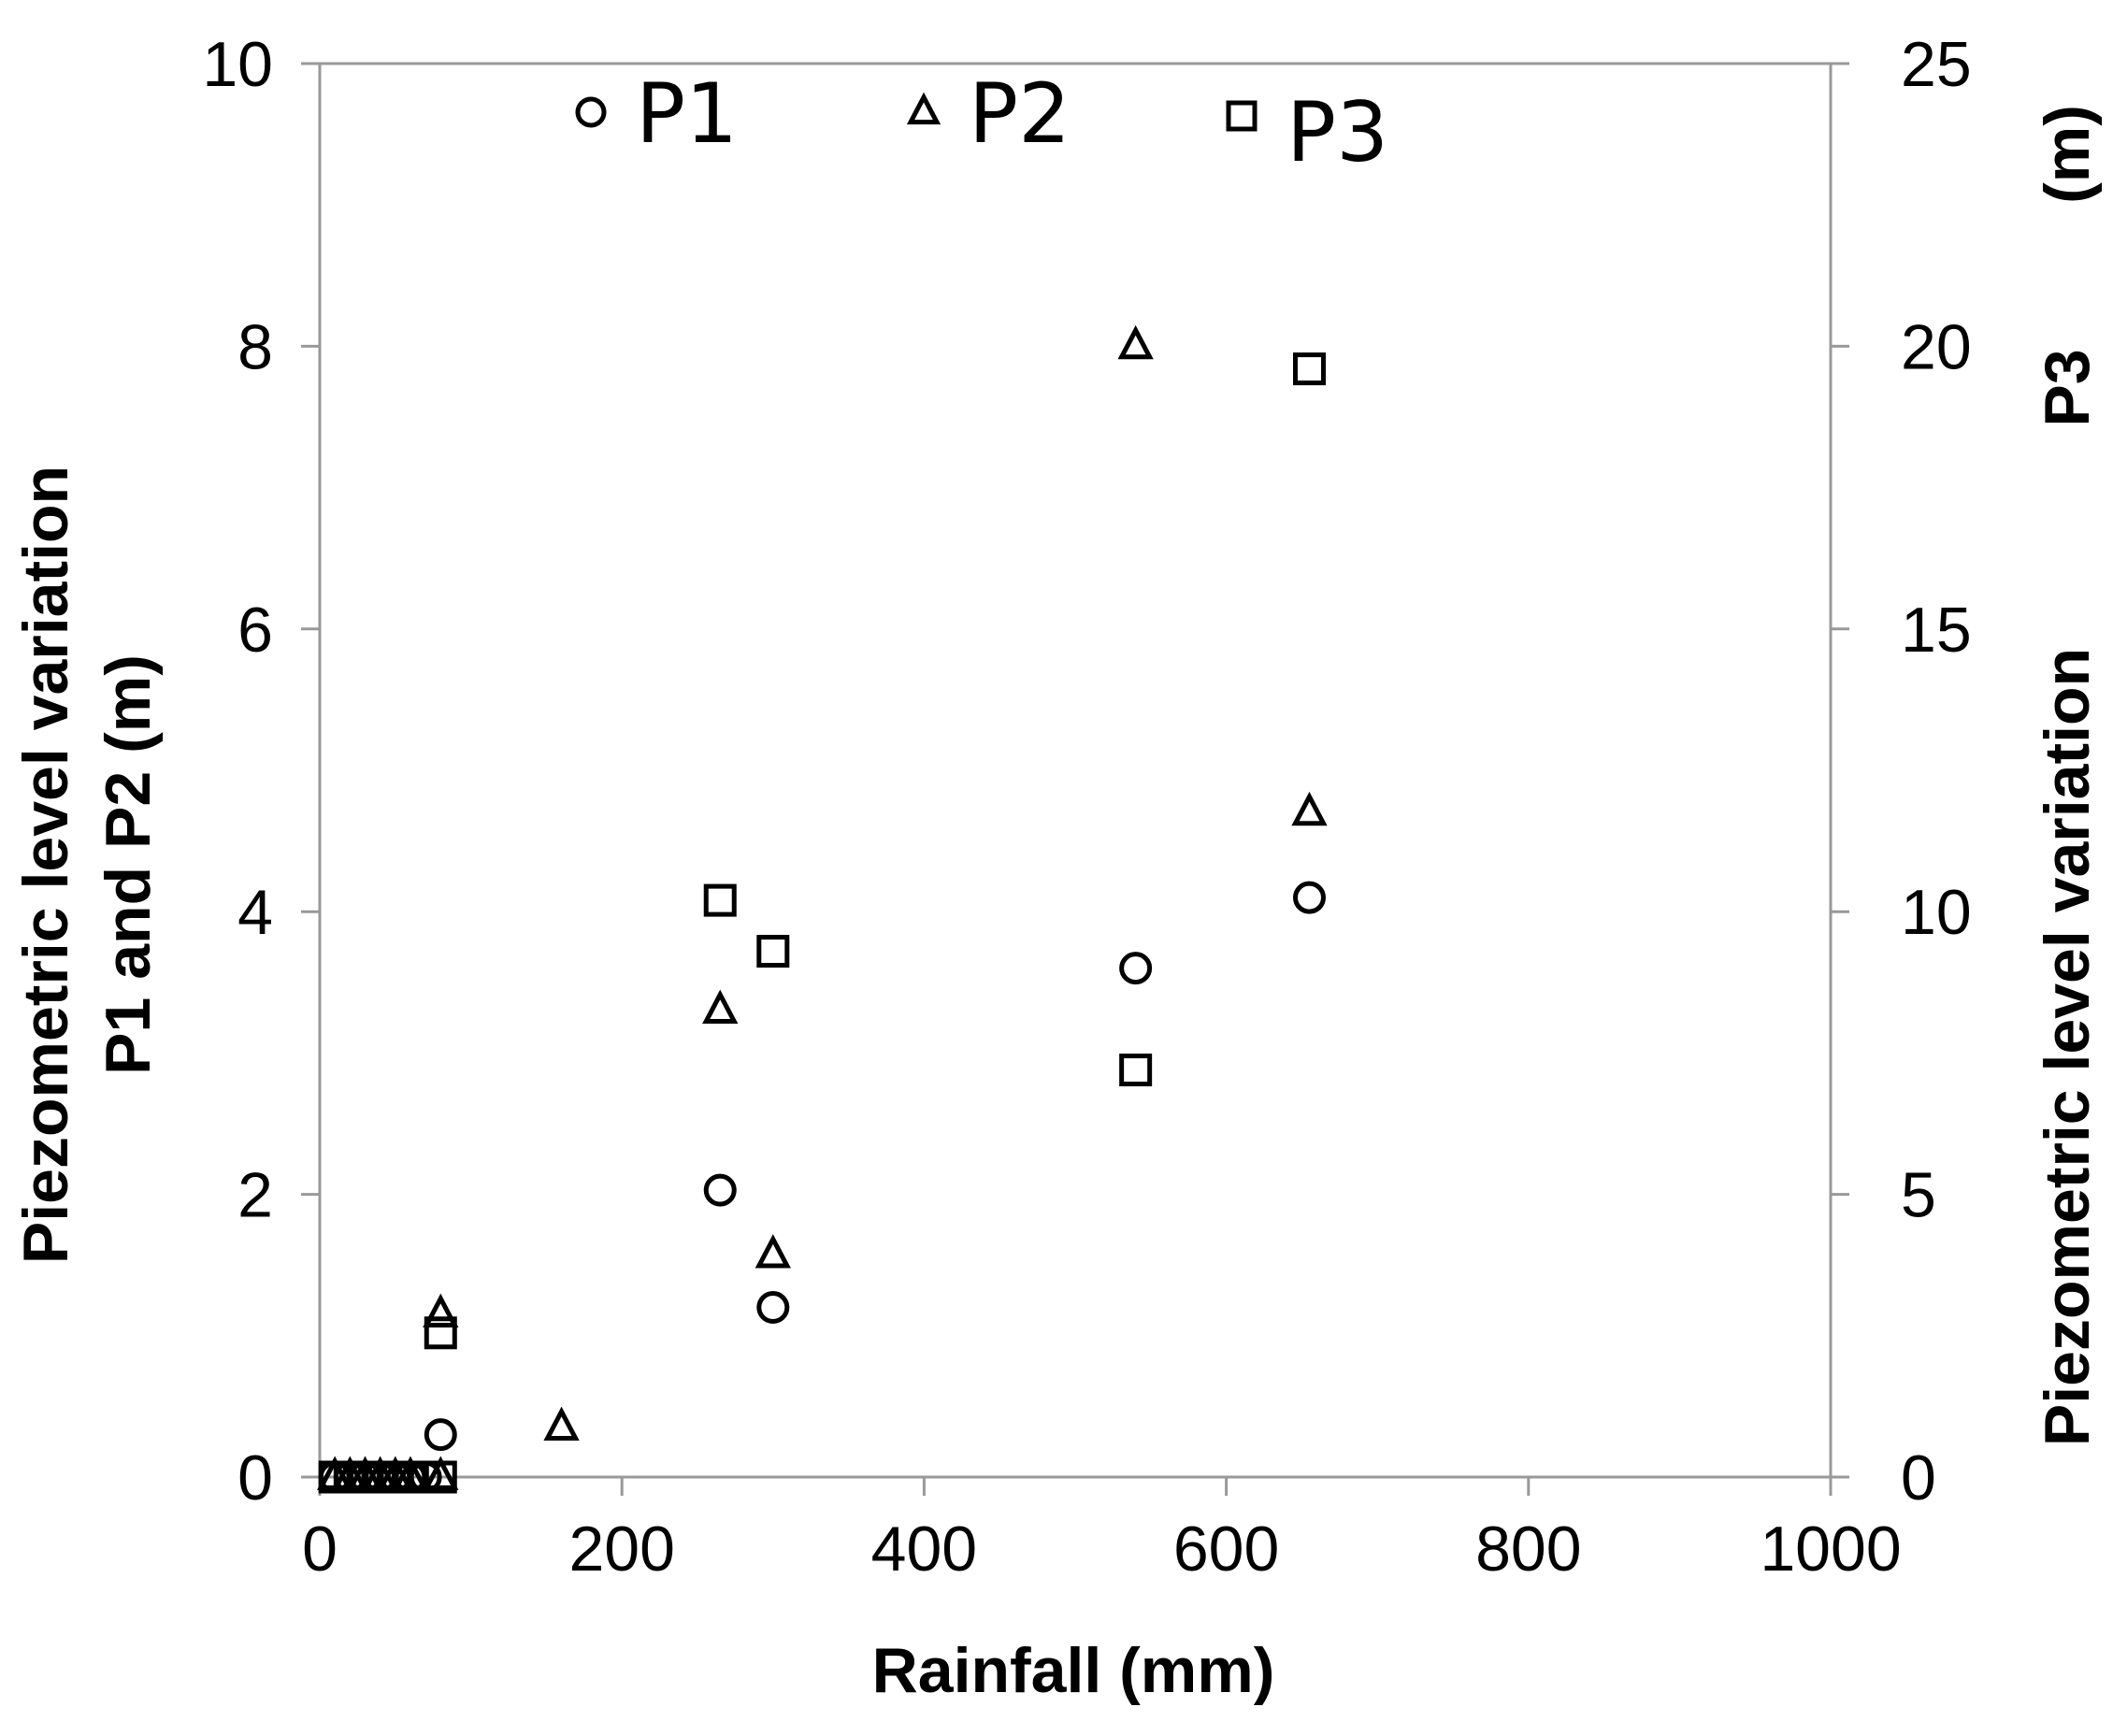 This screenshot has width=2113, height=1736. Describe the element at coordinates (621, 1550) in the screenshot. I see `x-tick-label: 200` at that location.